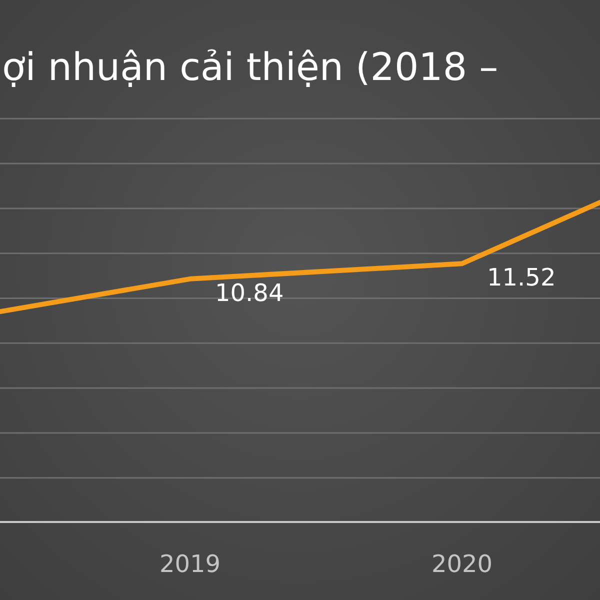 The height and width of the screenshot is (600, 600). Describe the element at coordinates (190, 564) in the screenshot. I see `x-tick-label: 2019` at that location.